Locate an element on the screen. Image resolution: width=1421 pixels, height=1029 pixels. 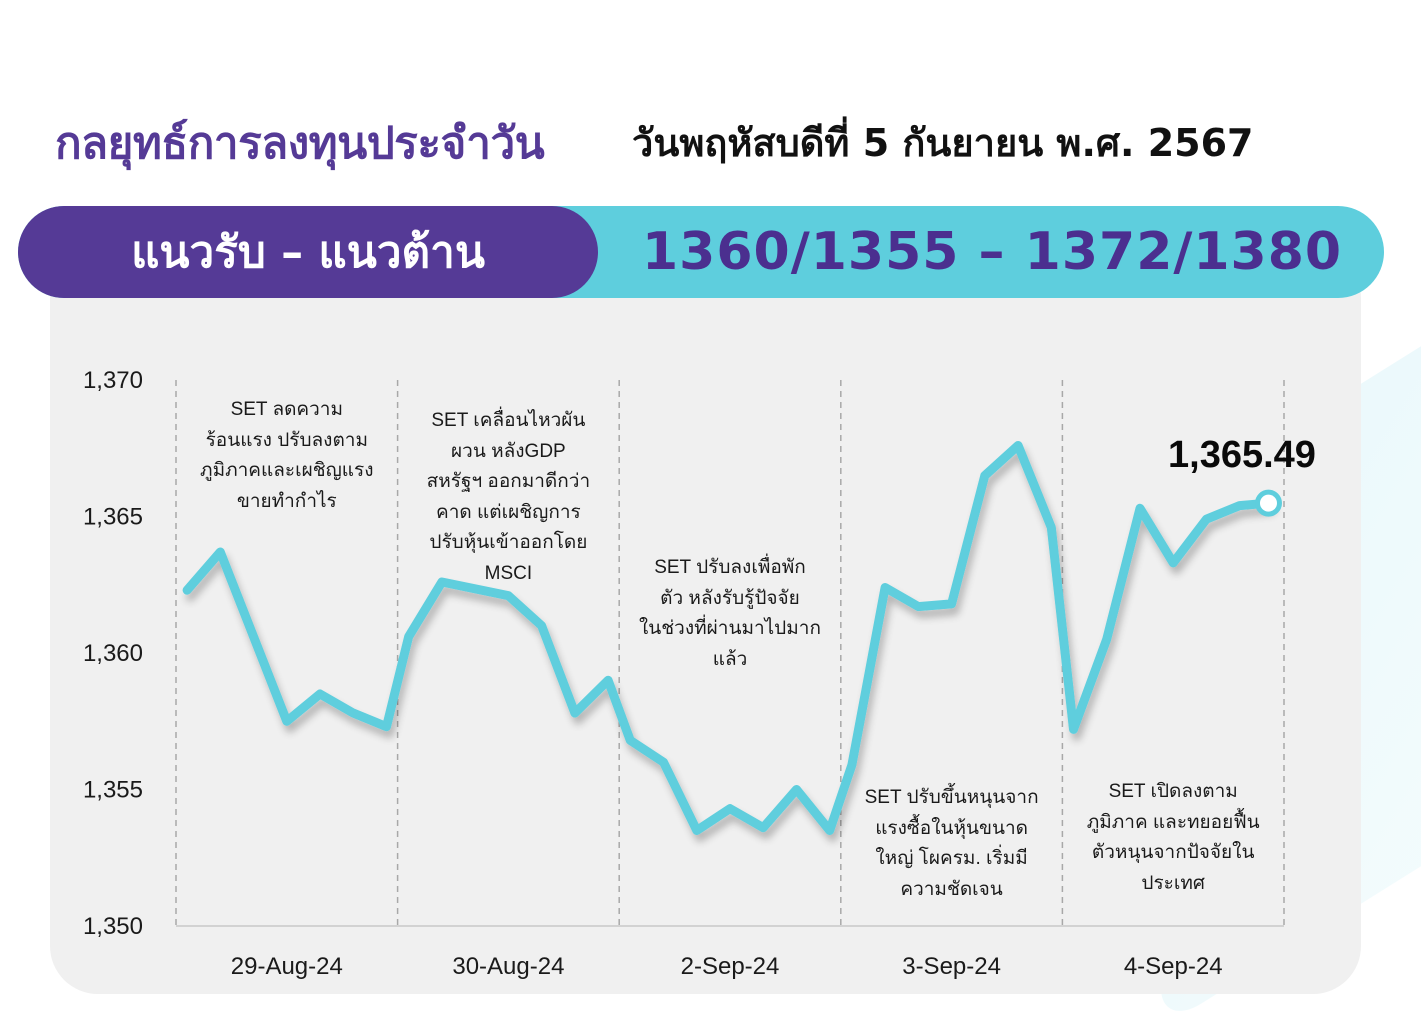
y-tick-label: 1,360 is located at coordinates (113, 653).